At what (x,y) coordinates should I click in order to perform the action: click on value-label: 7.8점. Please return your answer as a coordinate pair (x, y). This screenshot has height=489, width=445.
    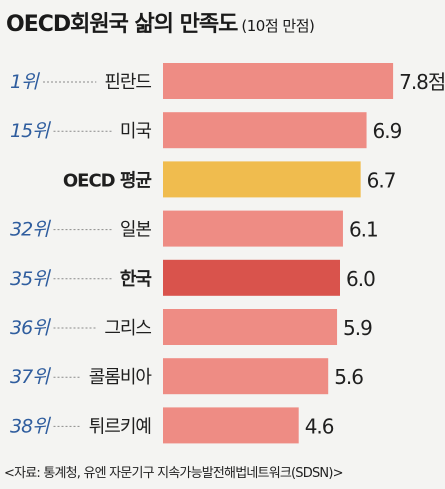
    Looking at the image, I should click on (422, 82).